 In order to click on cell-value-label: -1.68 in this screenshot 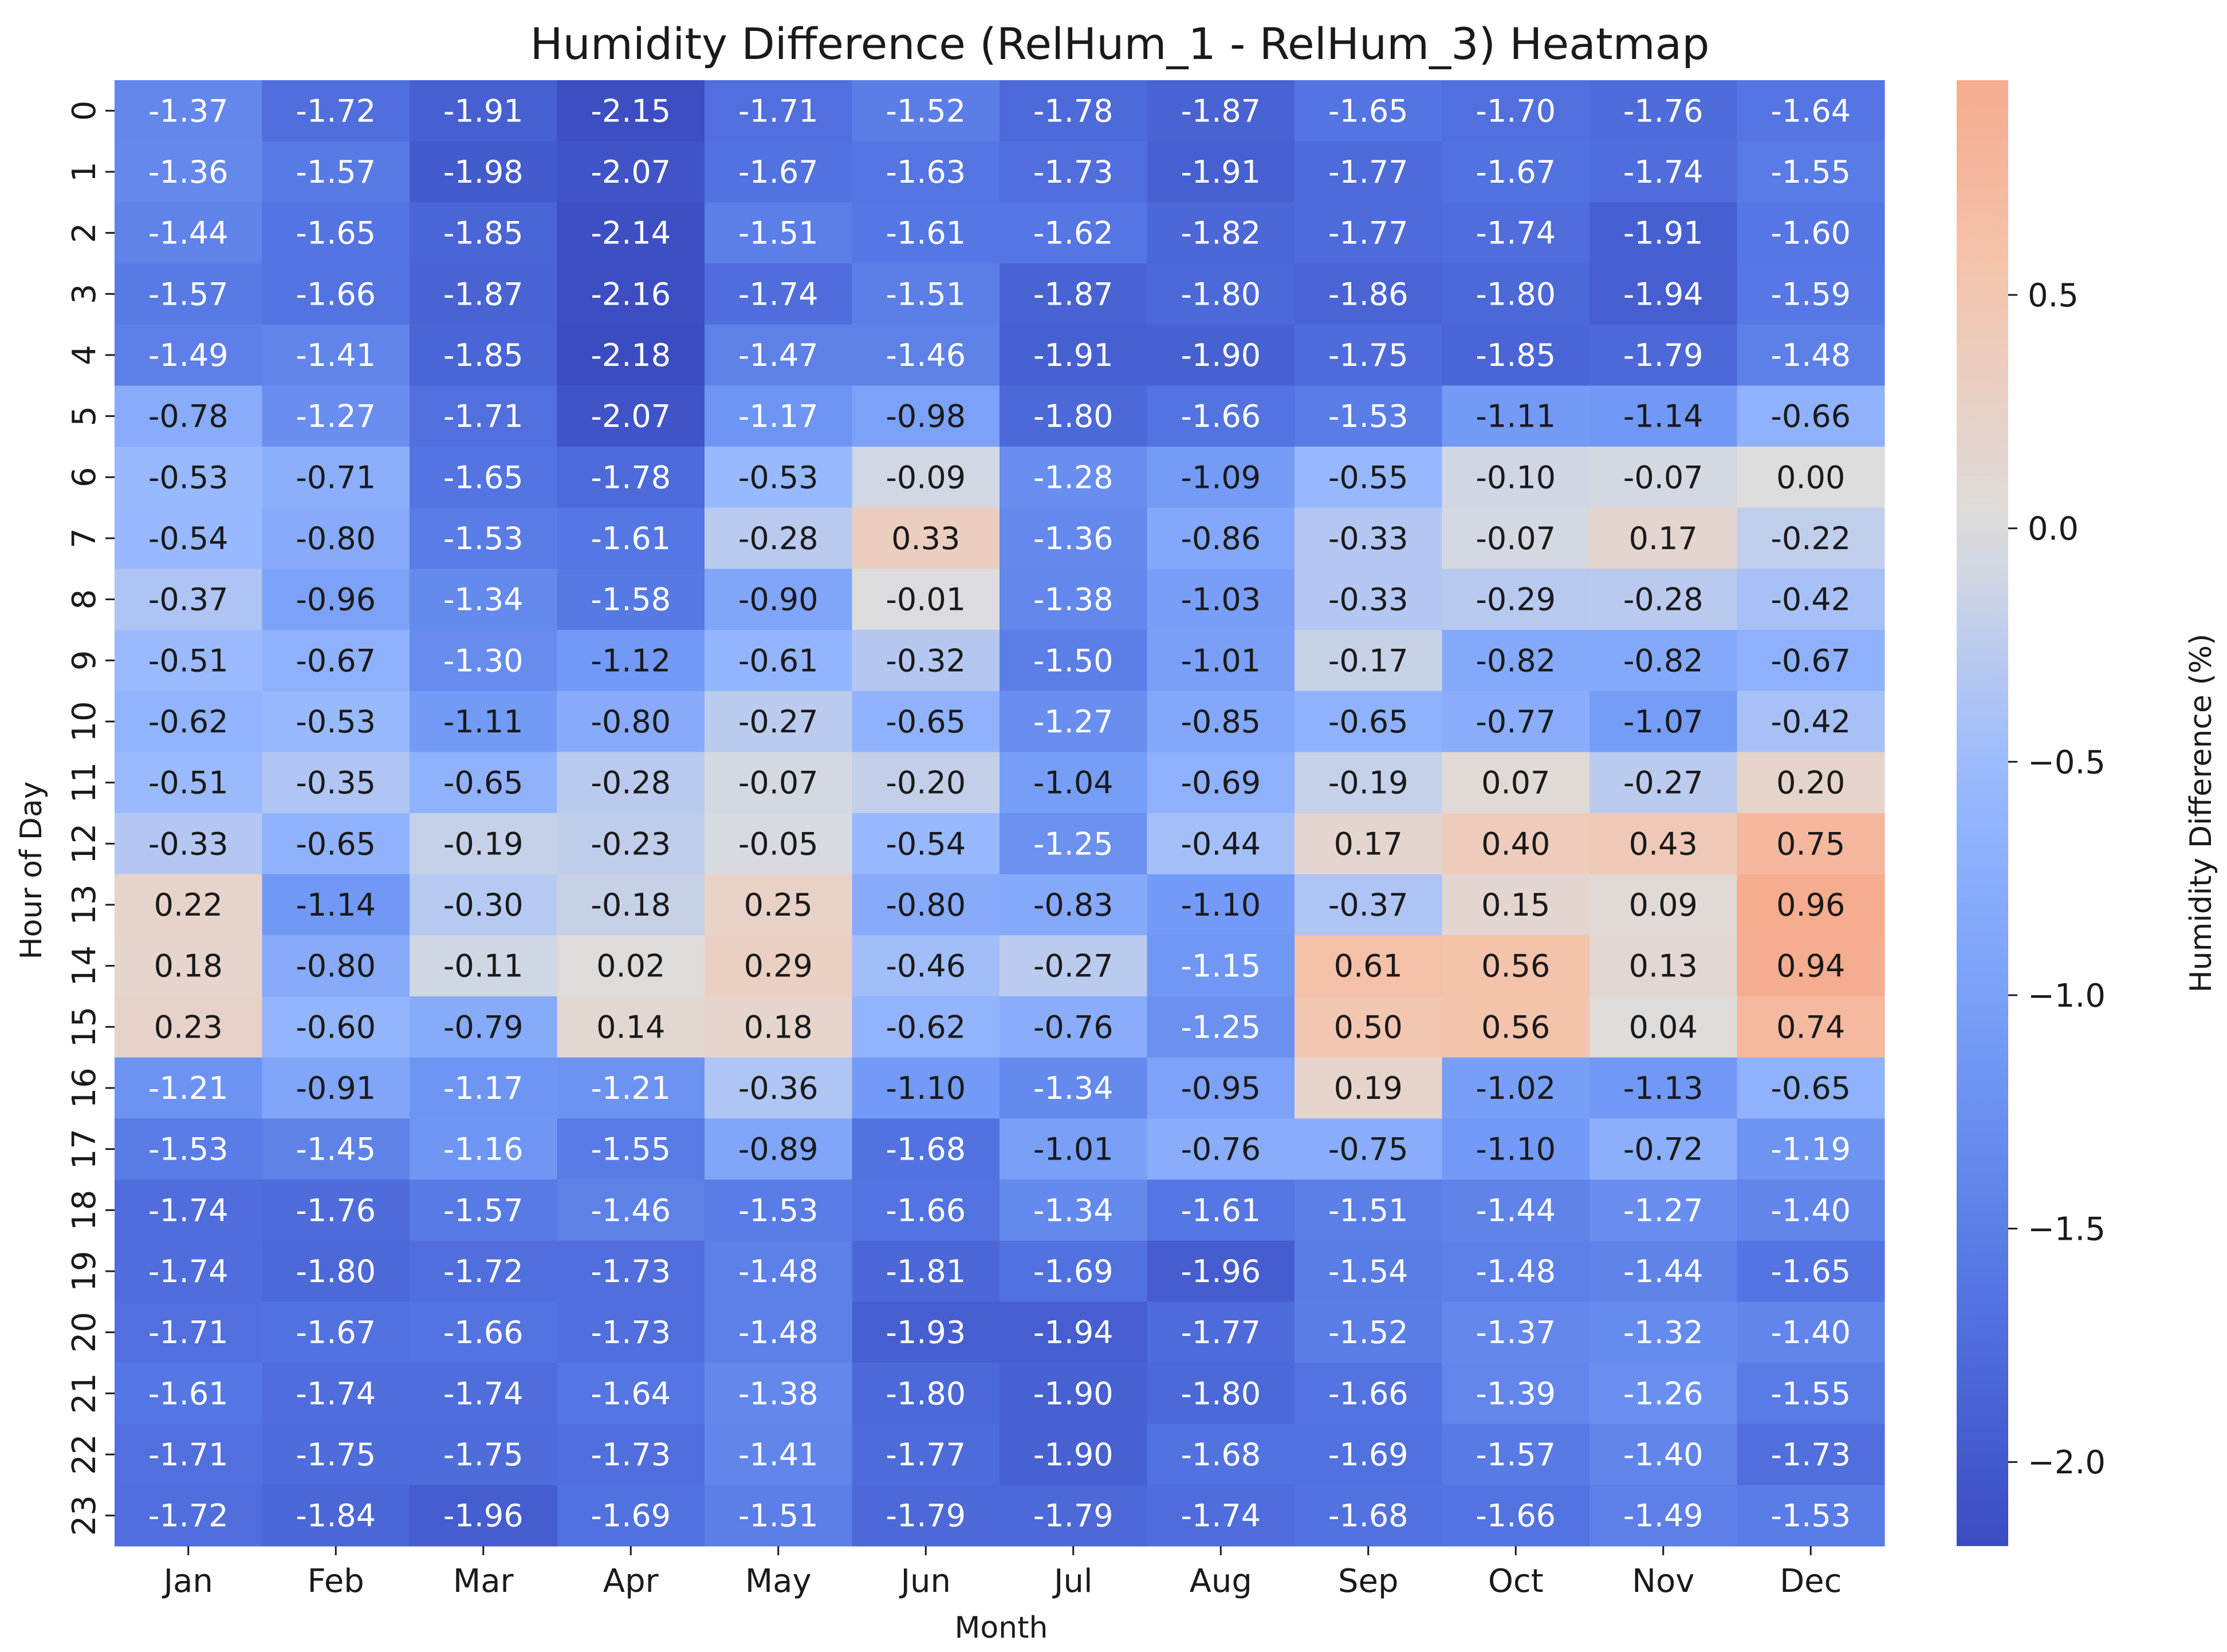, I will do `click(926, 1150)`.